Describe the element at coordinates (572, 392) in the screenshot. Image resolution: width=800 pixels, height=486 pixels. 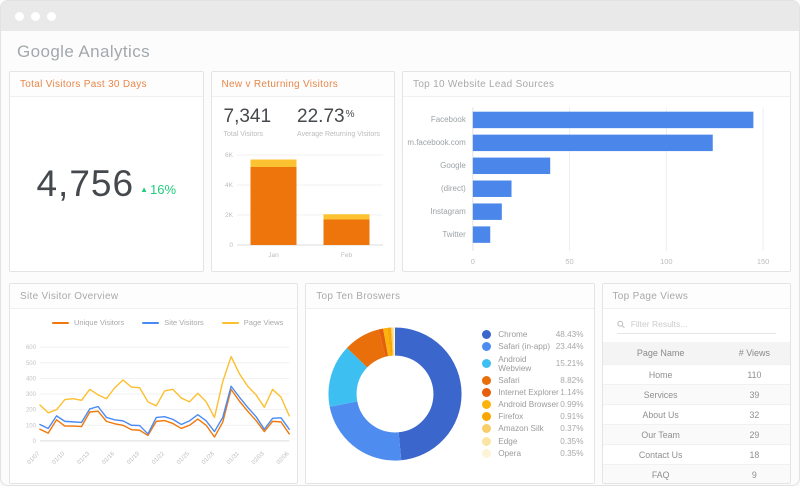
I see `browser-percentage: 1.14%` at that location.